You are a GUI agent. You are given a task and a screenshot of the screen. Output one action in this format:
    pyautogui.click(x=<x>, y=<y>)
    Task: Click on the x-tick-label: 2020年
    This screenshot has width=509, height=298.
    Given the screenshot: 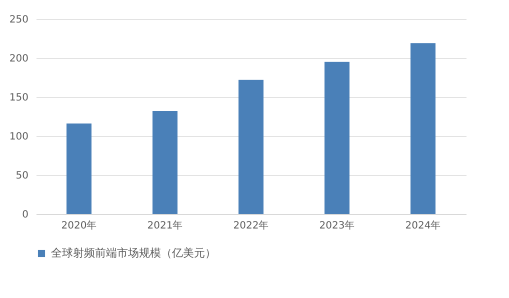 What is the action you would take?
    pyautogui.click(x=79, y=226)
    